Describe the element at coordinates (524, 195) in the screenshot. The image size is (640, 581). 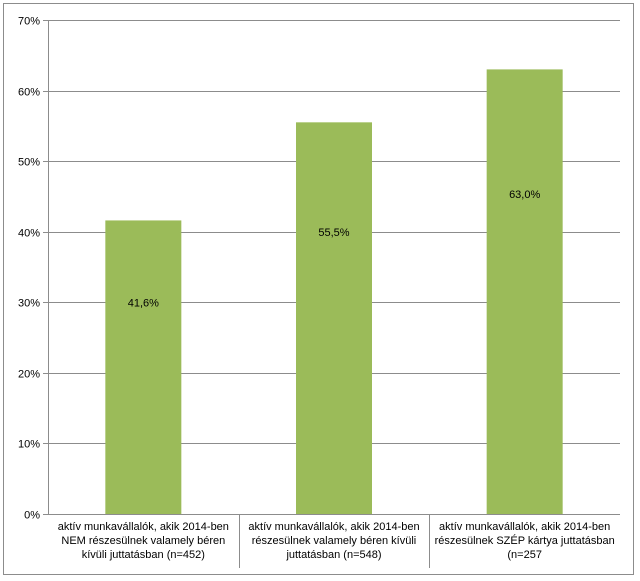
I see `data-label: 63,0%` at that location.